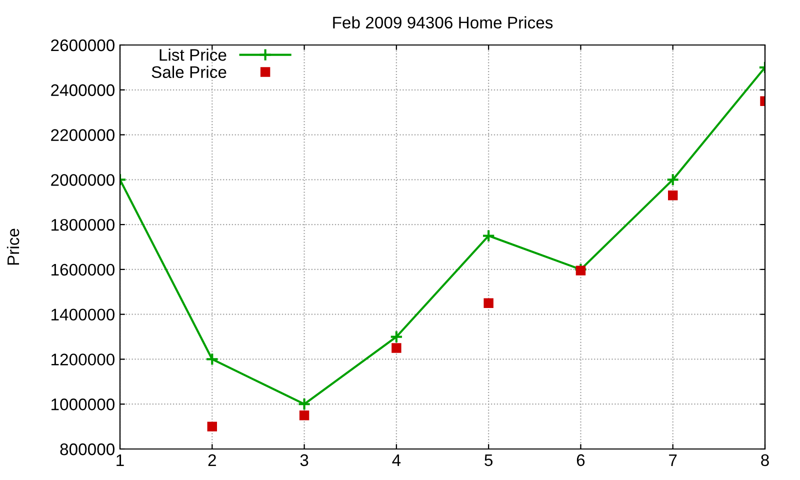 This screenshot has width=800, height=480. Describe the element at coordinates (83, 270) in the screenshot. I see `y-tick-label: 1600000` at that location.